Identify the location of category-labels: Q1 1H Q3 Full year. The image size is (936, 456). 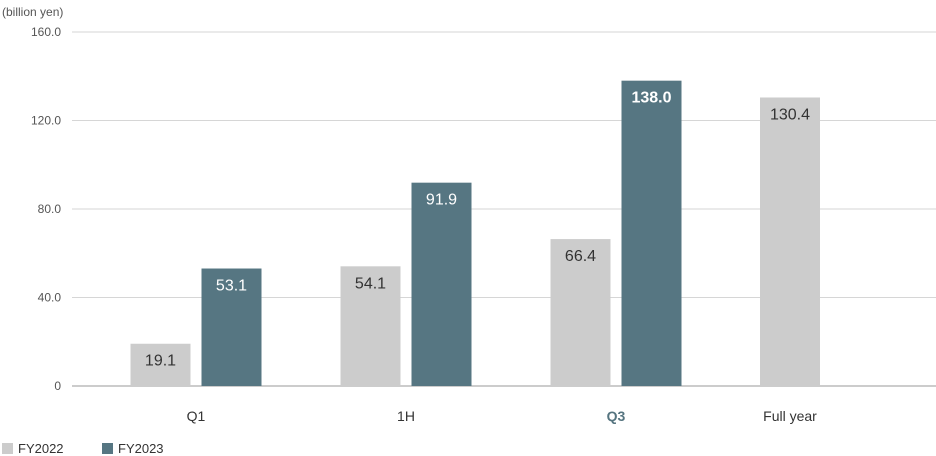
(502, 416).